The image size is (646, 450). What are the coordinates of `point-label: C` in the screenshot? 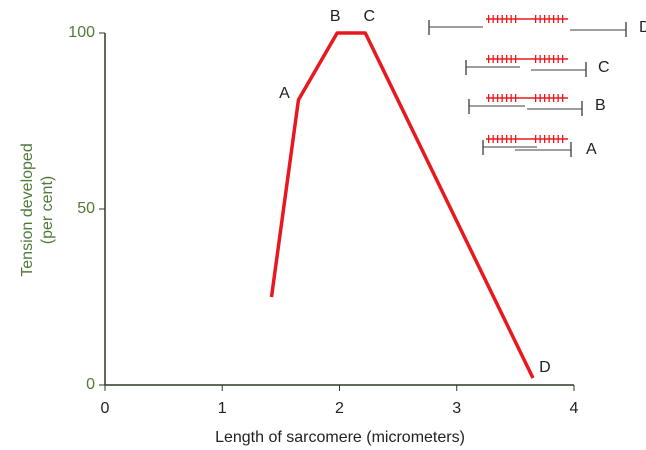 It's located at (370, 16).